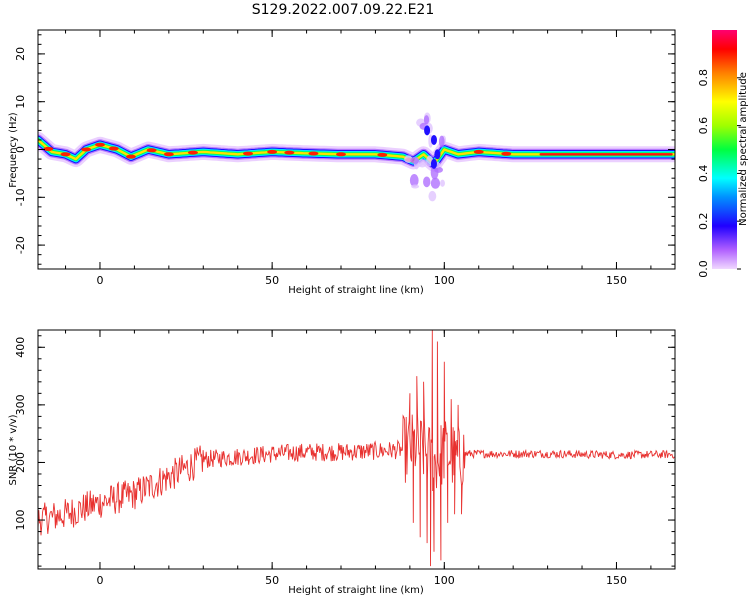 Image resolution: width=750 pixels, height=600 pixels. What do you see at coordinates (20, 102) in the screenshot?
I see `spectrogram-ytick-label: 10` at bounding box center [20, 102].